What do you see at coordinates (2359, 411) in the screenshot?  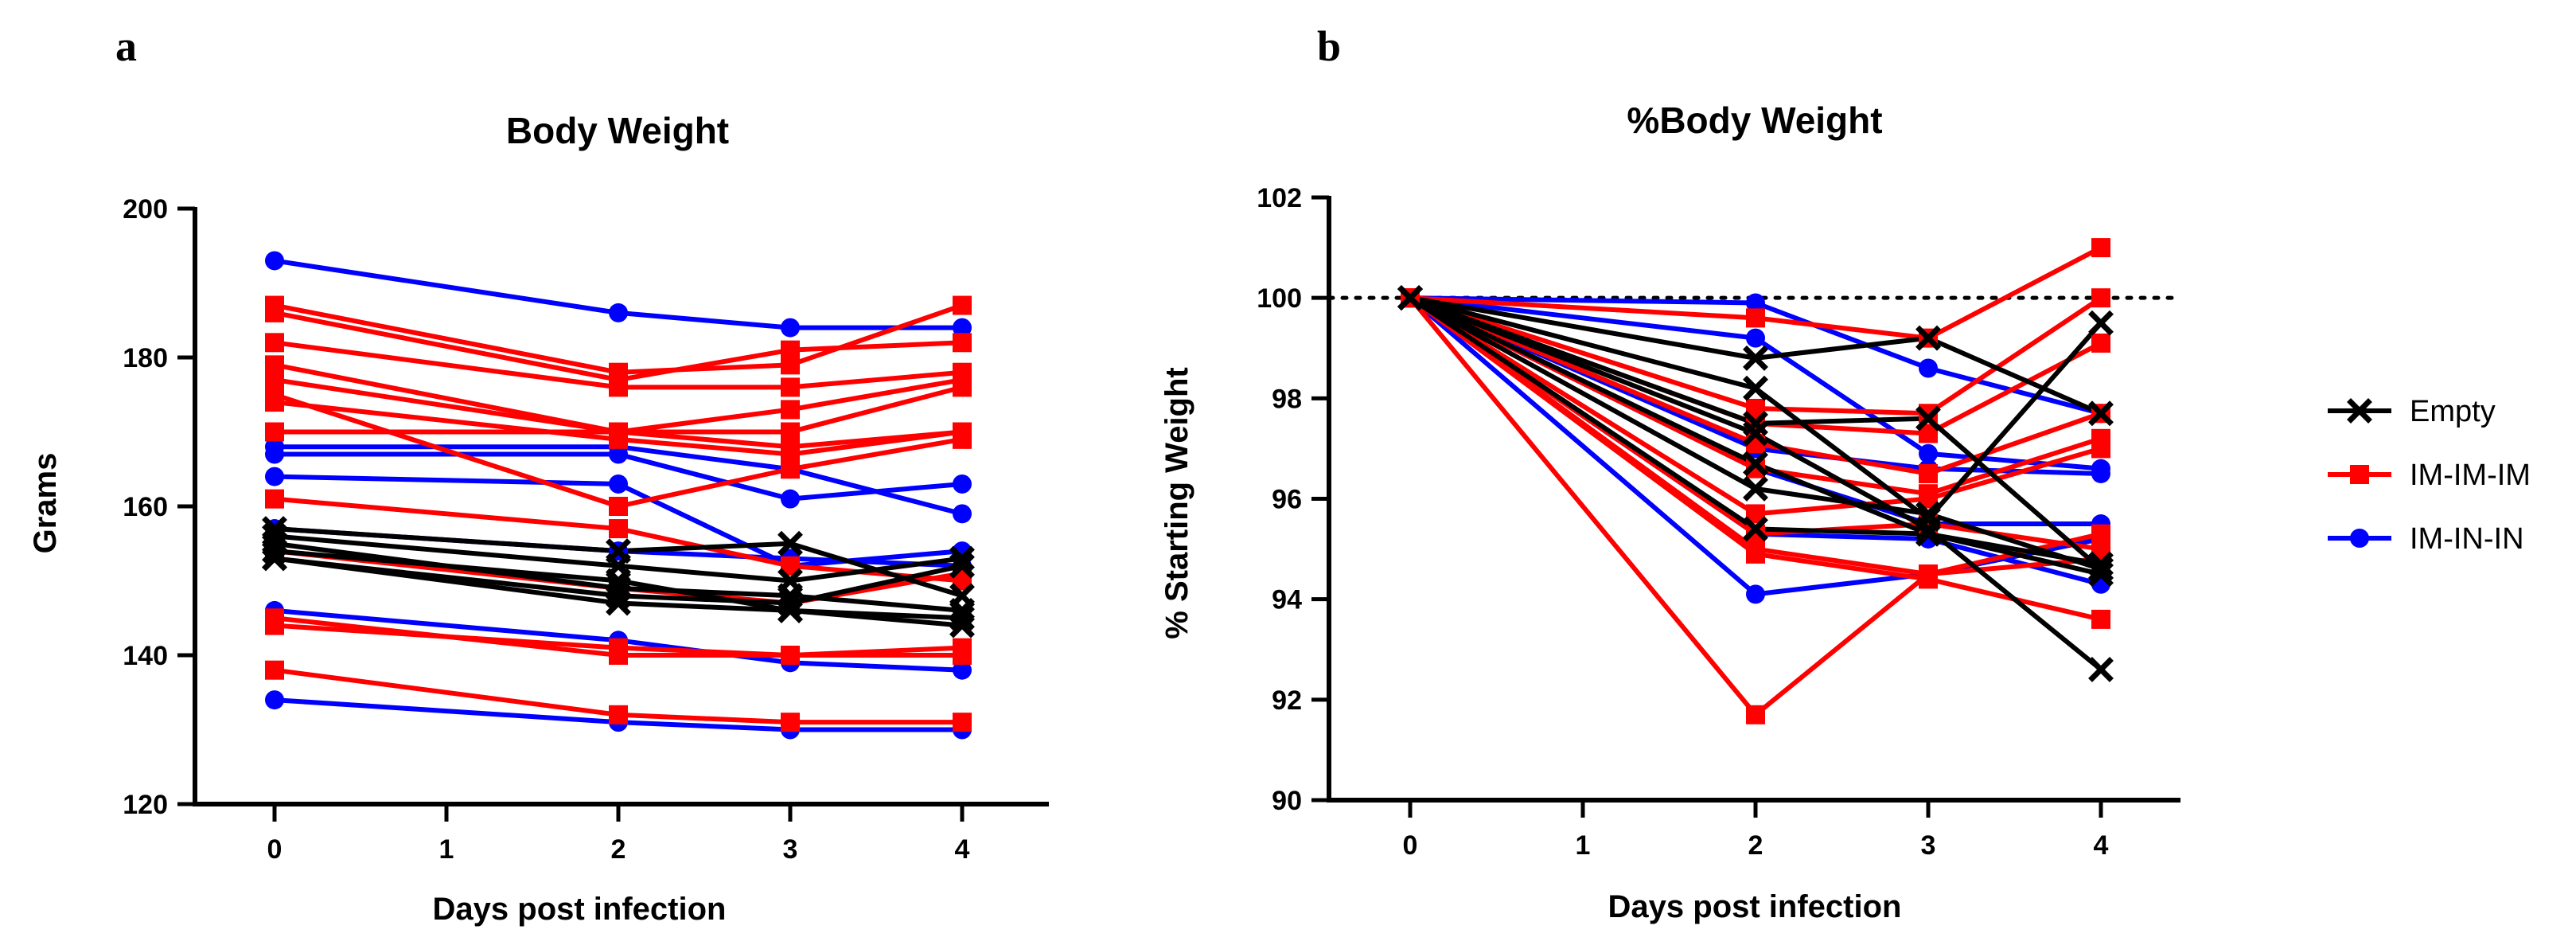 I see `legend-marker` at bounding box center [2359, 411].